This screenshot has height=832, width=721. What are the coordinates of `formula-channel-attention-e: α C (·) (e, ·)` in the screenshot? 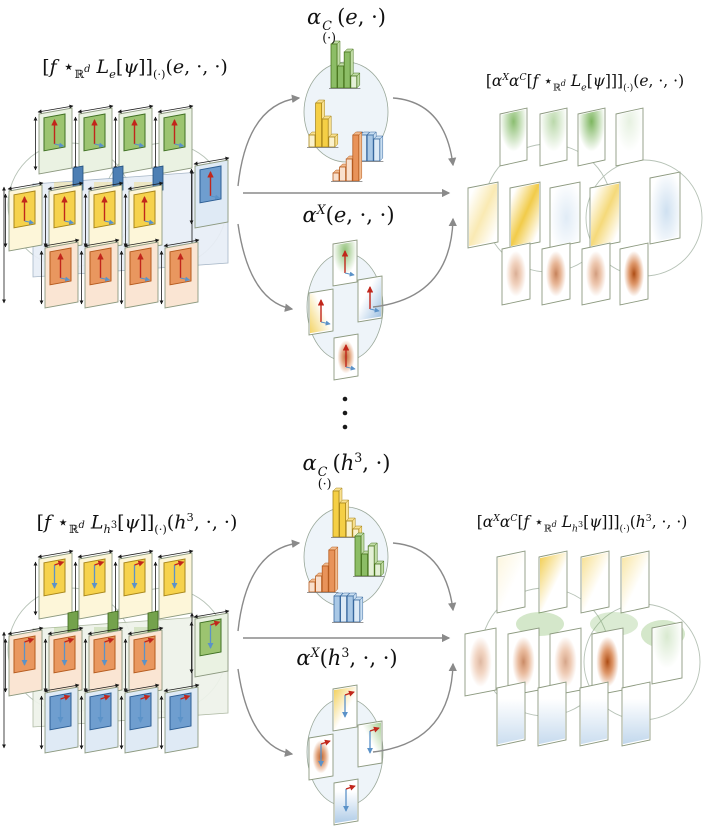 It's located at (346, 25).